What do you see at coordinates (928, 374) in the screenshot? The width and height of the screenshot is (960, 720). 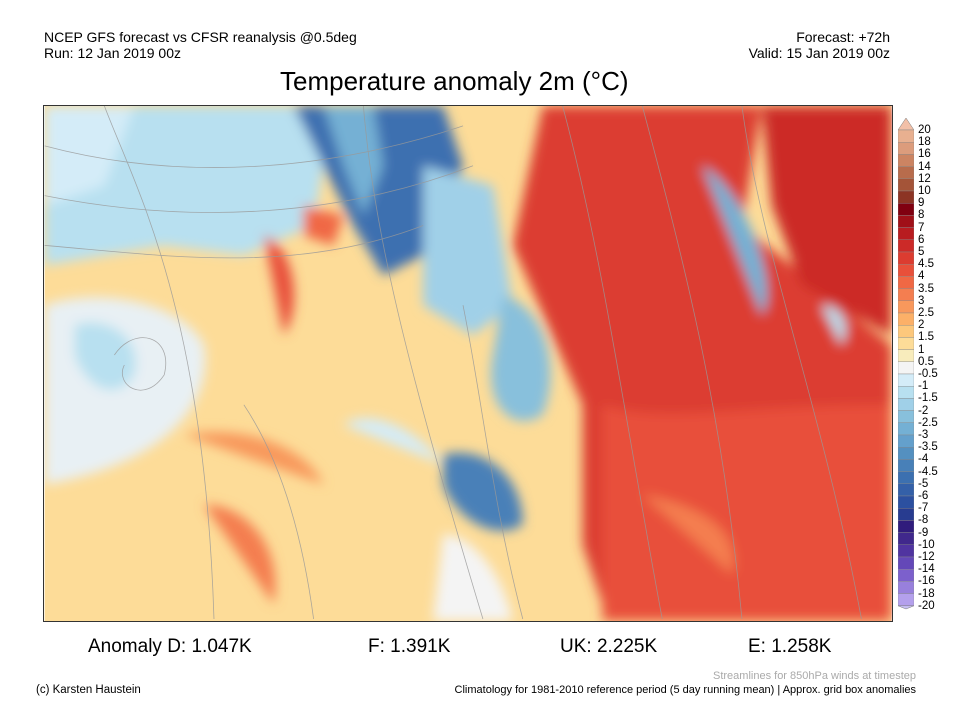 I see `colorbar-label: -0.5` at bounding box center [928, 374].